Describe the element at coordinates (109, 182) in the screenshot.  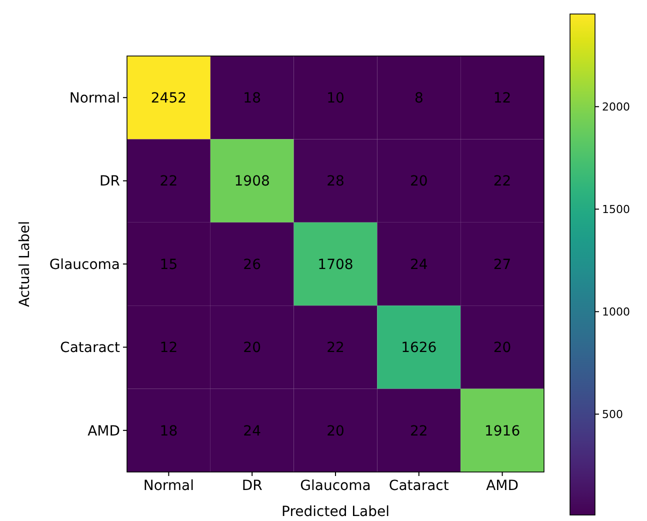
I see `y-tick-label: DR` at that location.